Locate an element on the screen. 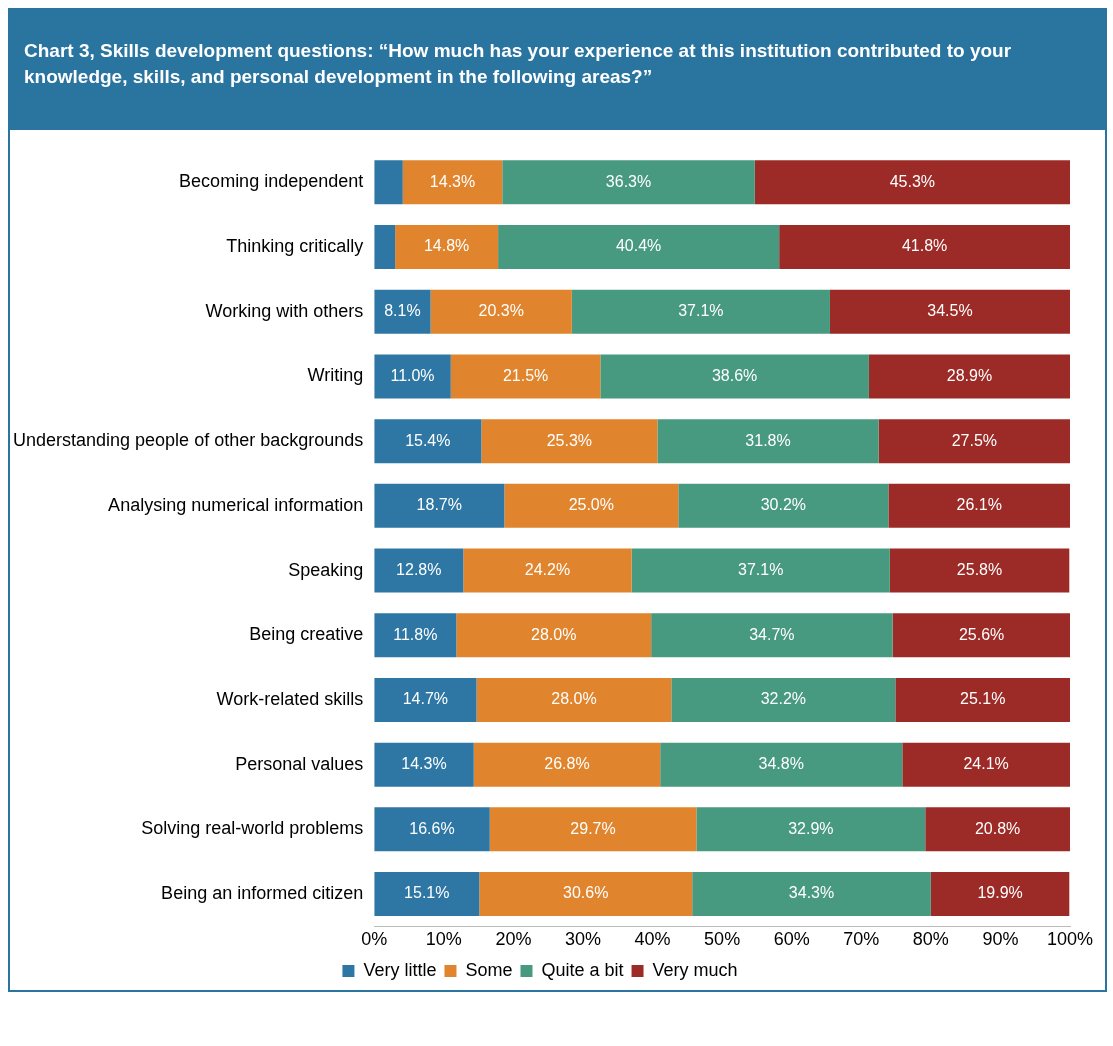 This screenshot has height=1046, width=1113. legend-label: Very much is located at coordinates (695, 969).